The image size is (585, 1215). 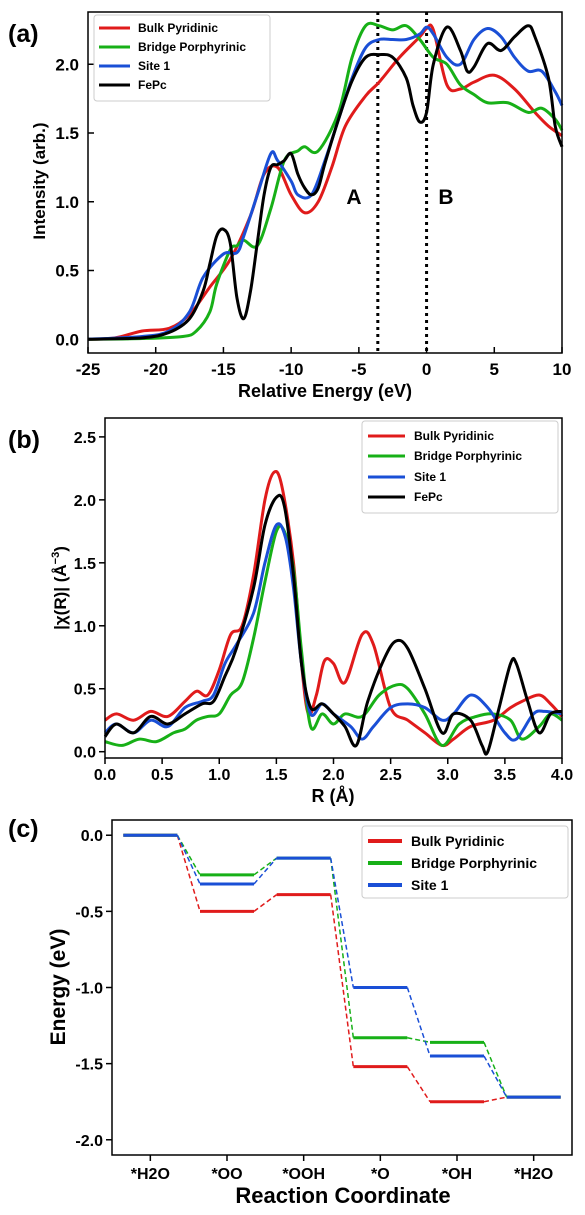 What do you see at coordinates (426, 369) in the screenshot?
I see `panel-a-xtick-label: 0` at bounding box center [426, 369].